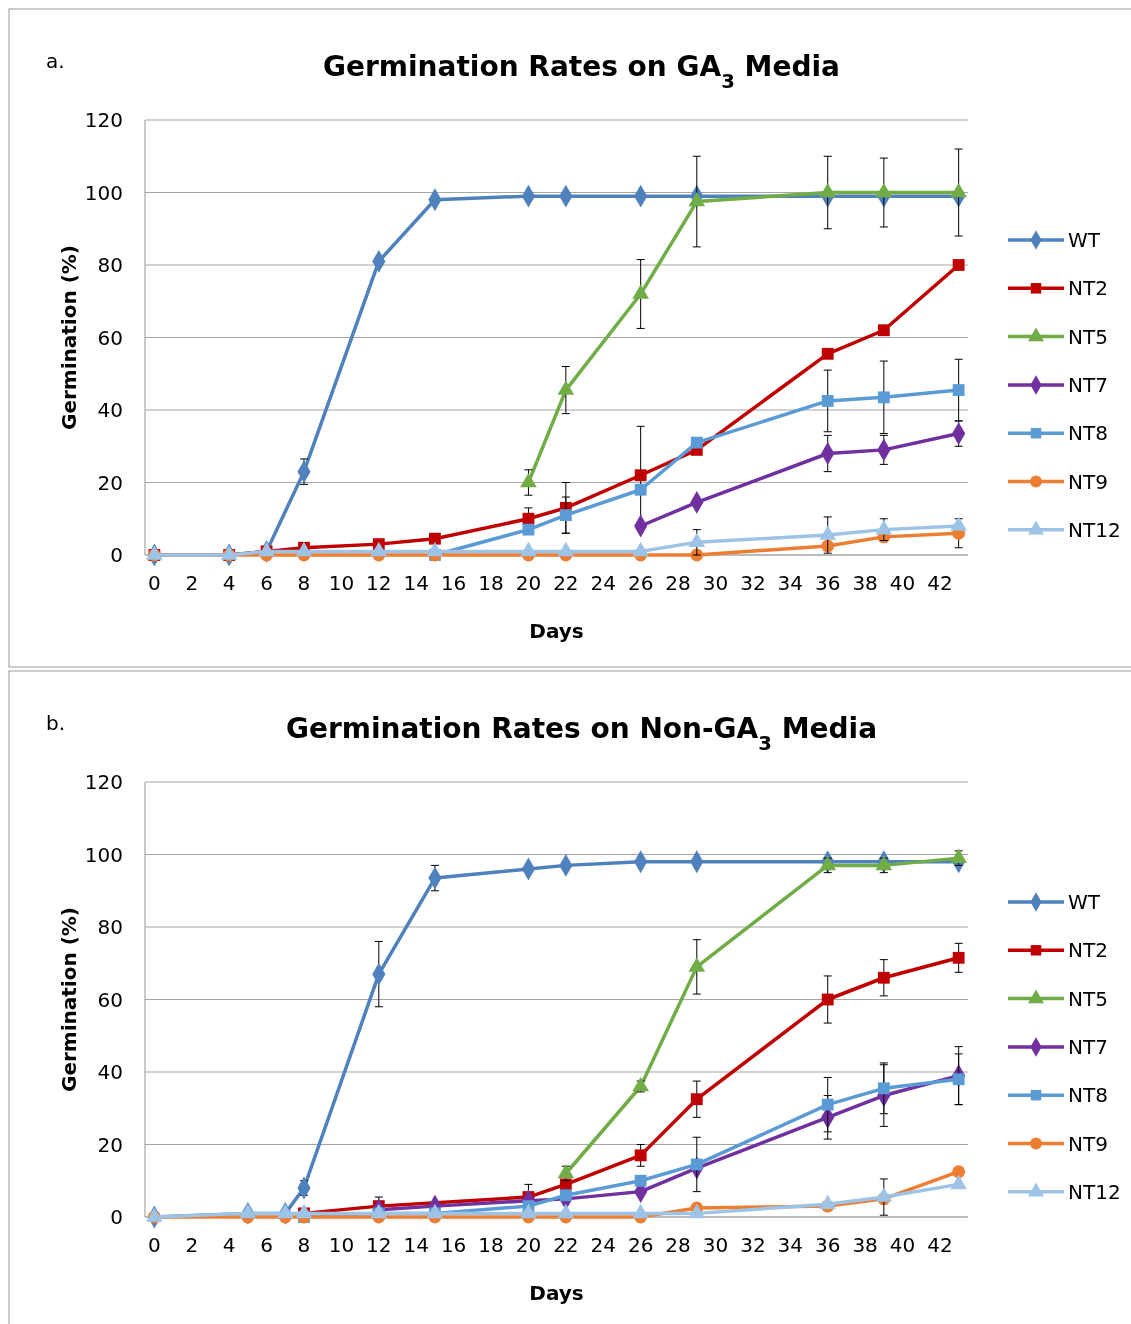 Image resolution: width=1131 pixels, height=1324 pixels. Describe the element at coordinates (581, 71) in the screenshot. I see `chart-title: Germination Rates on GA$_{3}$ Media` at that location.